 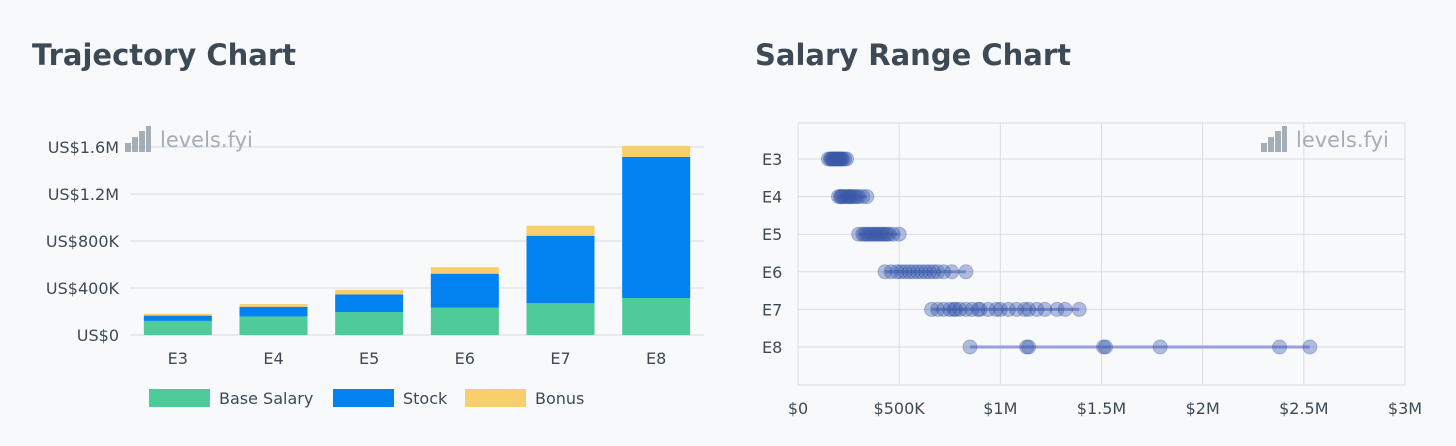 What do you see at coordinates (560, 269) in the screenshot?
I see `bar-stock-e7` at bounding box center [560, 269].